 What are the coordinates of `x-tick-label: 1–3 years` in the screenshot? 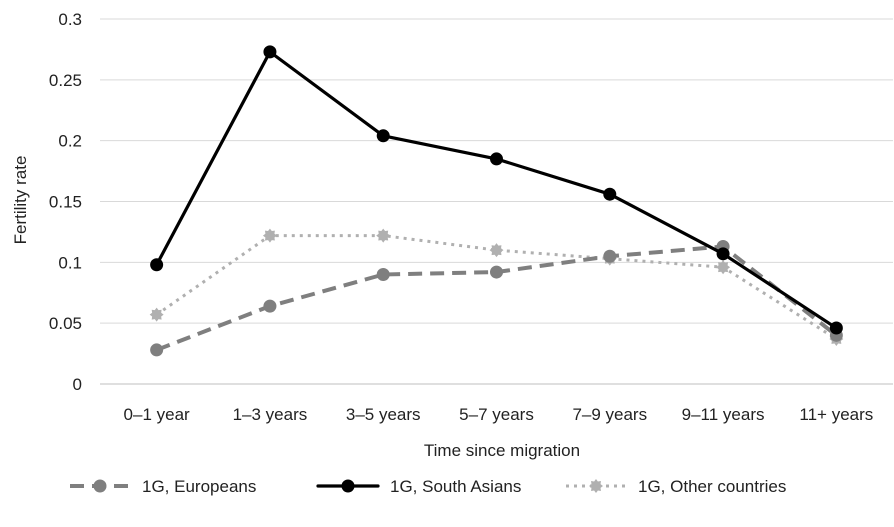 It's located at (270, 414).